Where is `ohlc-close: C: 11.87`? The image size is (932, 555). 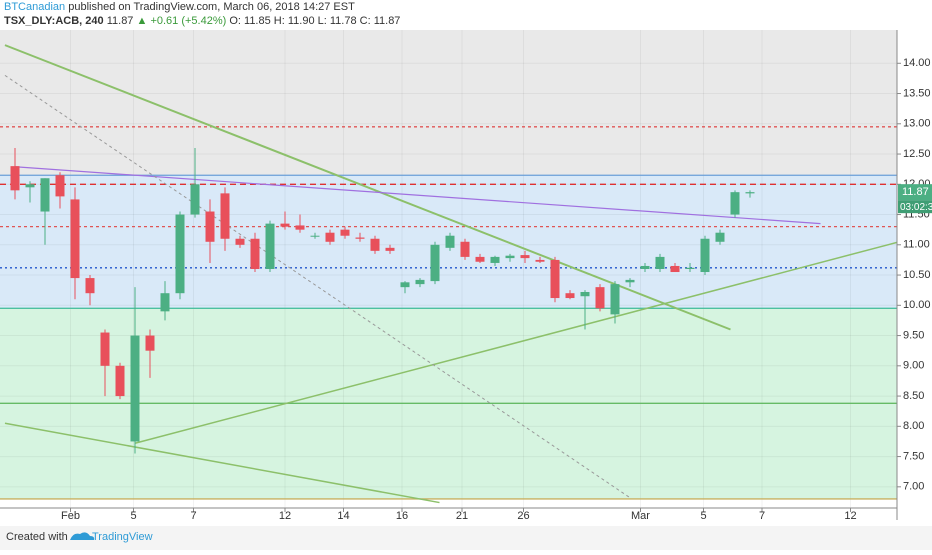 ohlc-close: C: 11.87 is located at coordinates (380, 21).